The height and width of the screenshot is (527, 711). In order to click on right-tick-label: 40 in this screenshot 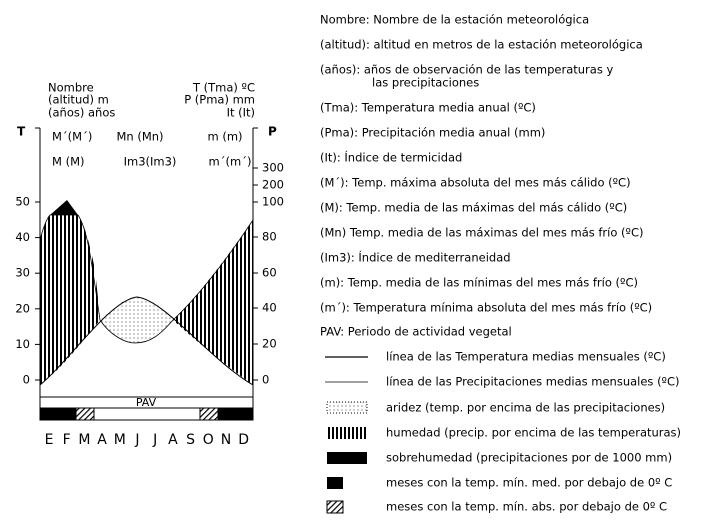, I will do `click(269, 308)`.